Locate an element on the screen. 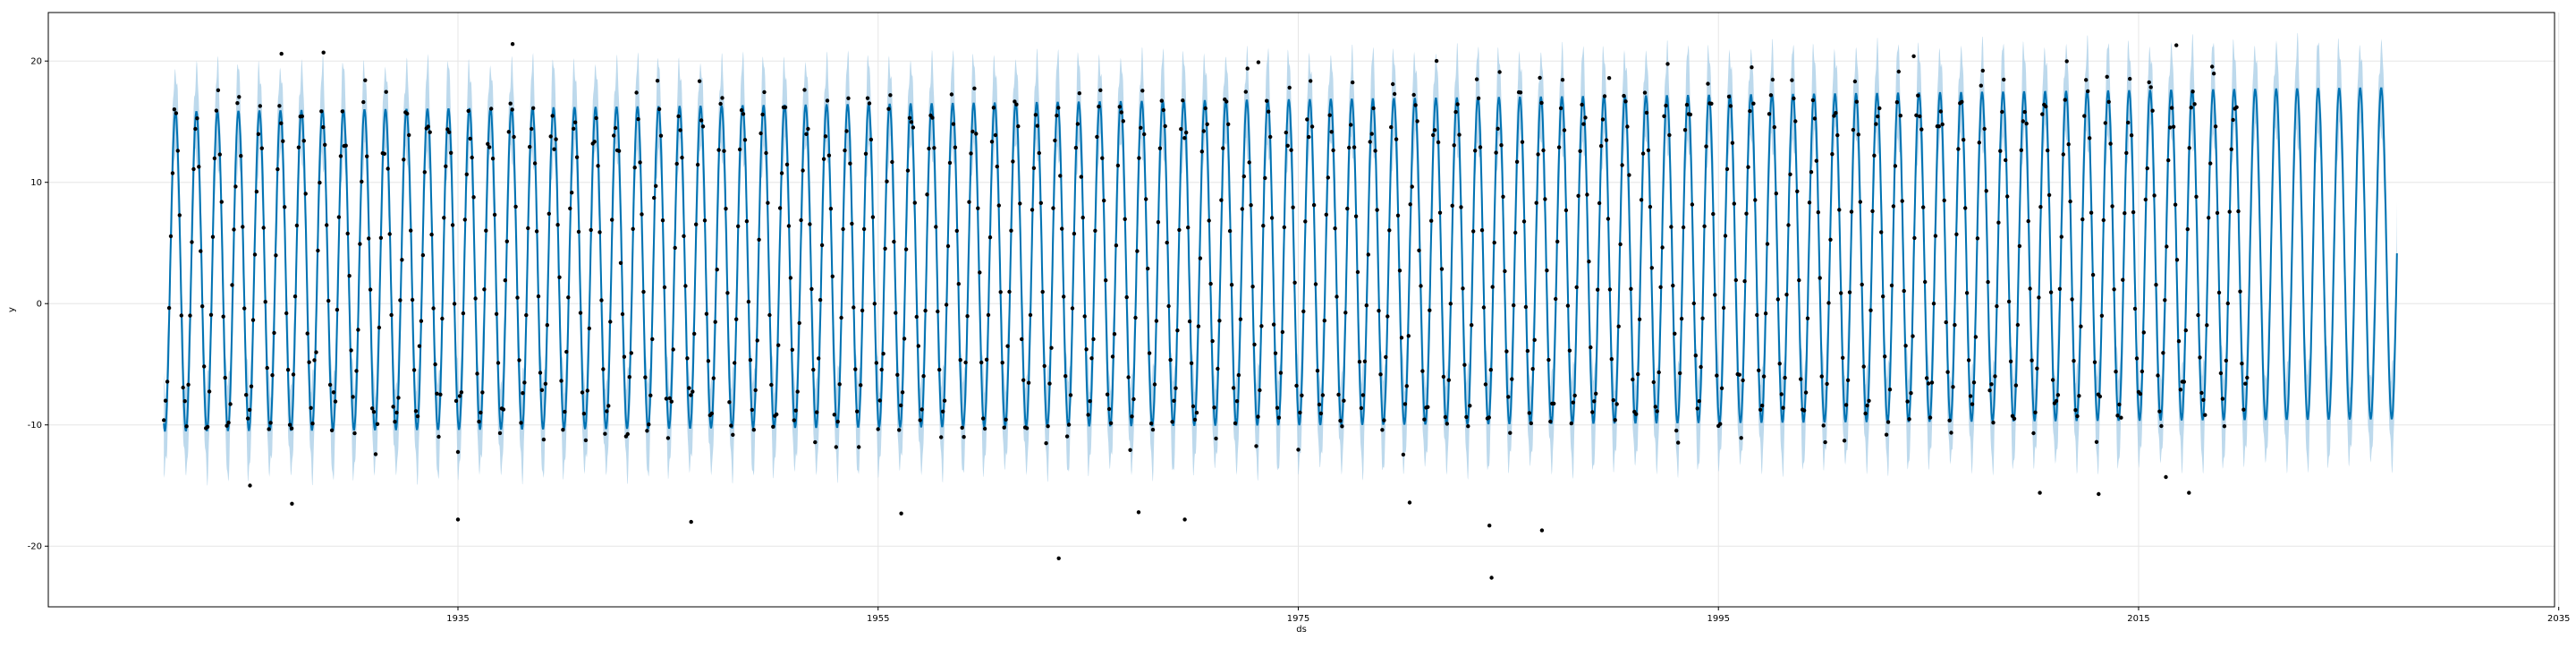 This screenshot has width=2576, height=648. y-tick-label: 0 is located at coordinates (39, 305).